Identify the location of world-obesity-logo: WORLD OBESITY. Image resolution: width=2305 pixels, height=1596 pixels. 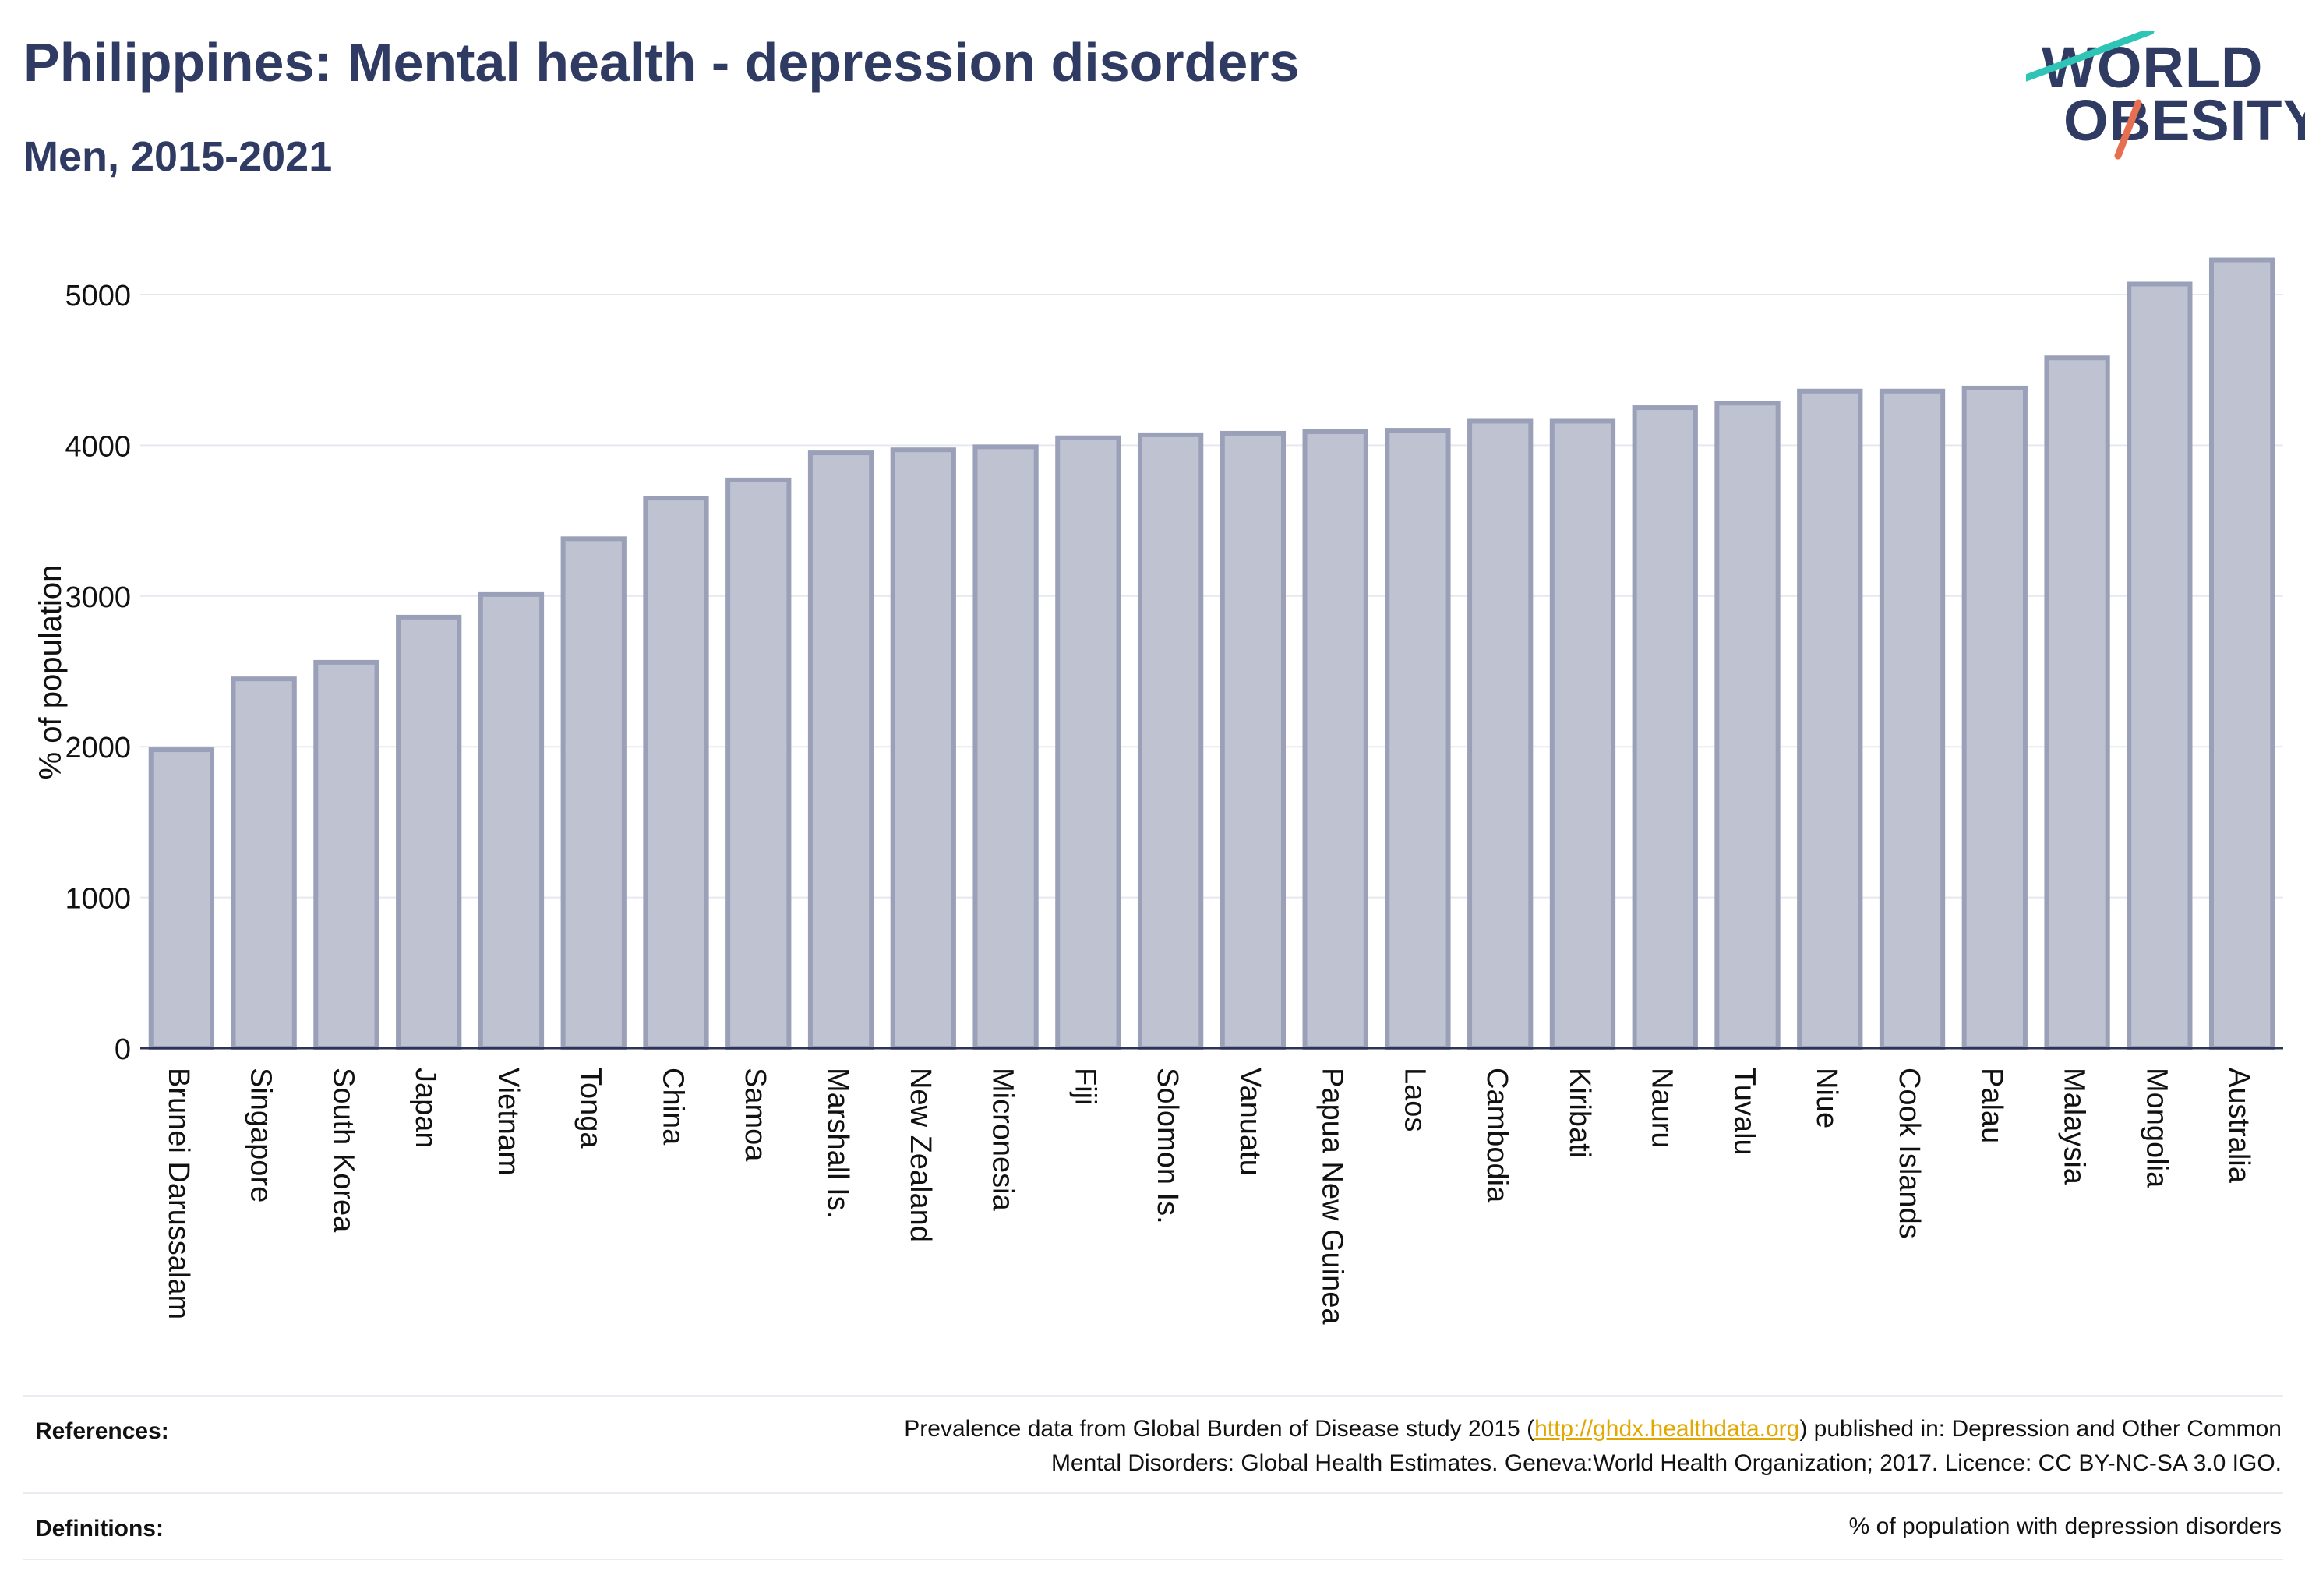
(2165, 97).